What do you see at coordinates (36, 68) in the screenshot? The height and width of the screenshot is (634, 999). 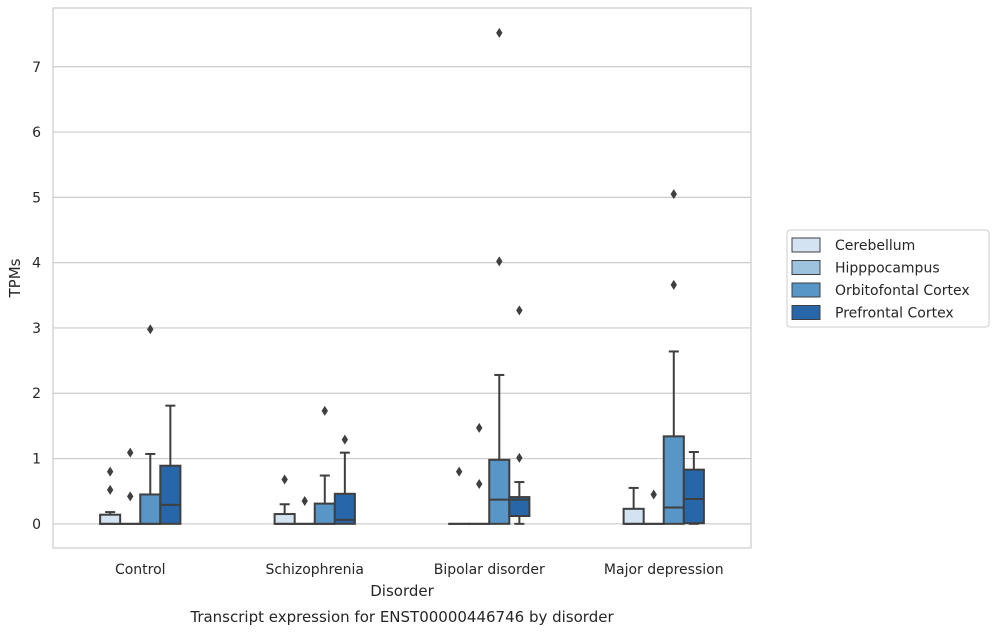 I see `y-tick-label: 7` at bounding box center [36, 68].